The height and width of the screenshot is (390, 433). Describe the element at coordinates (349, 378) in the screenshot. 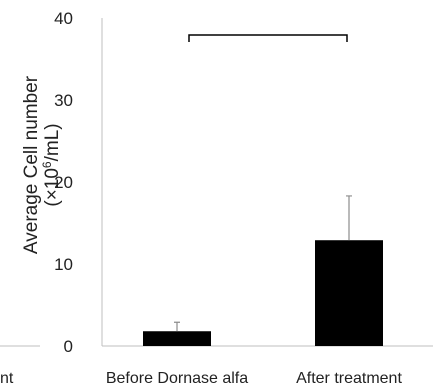

I see `x-category-label: After treatment` at that location.